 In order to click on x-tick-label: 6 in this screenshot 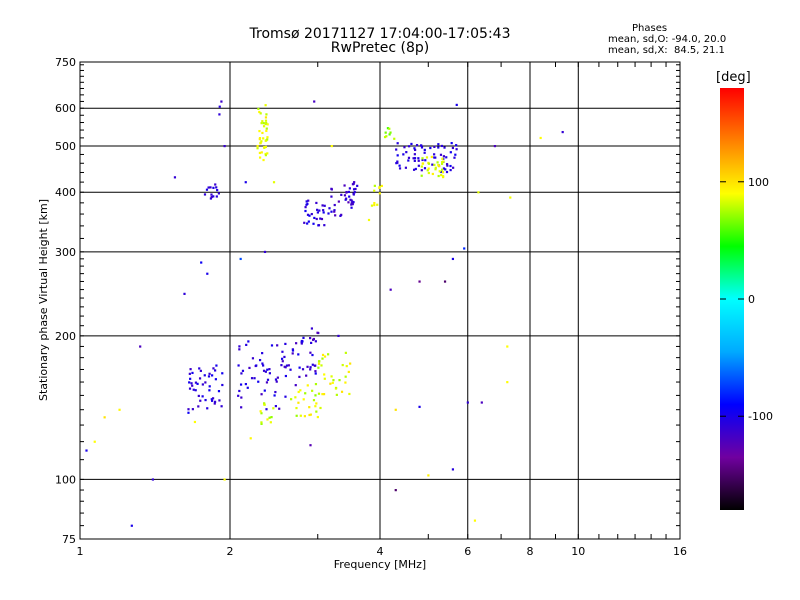, I will do `click(467, 551)`.